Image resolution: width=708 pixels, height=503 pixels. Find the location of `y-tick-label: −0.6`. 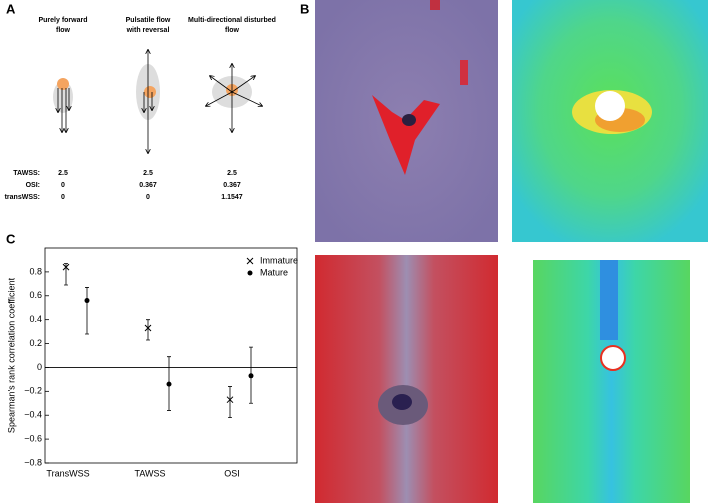

y-tick-label: −0.6 is located at coordinates (33, 438).